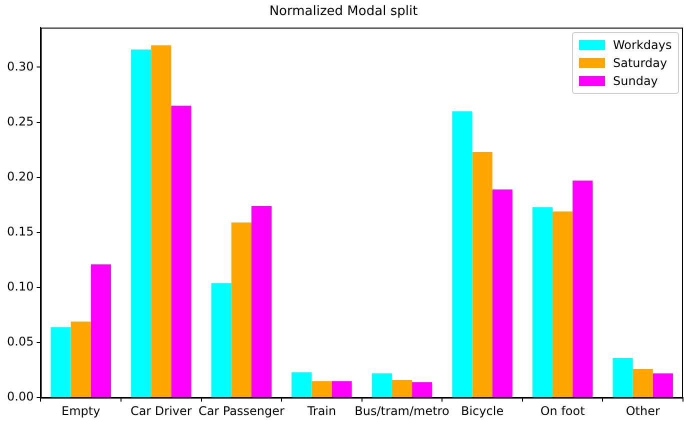 This screenshot has height=426, width=684. What do you see at coordinates (321, 411) in the screenshot?
I see `x-tick-label: Train` at bounding box center [321, 411].